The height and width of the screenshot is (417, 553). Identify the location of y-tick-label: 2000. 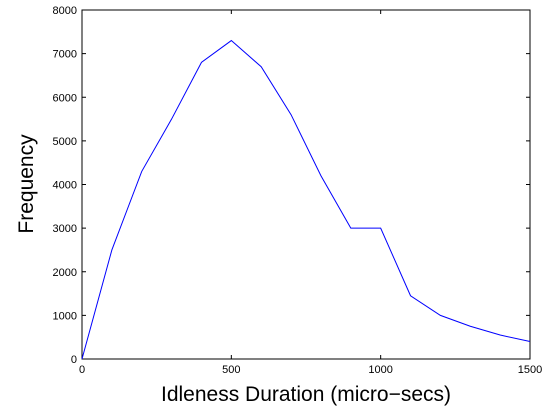
(65, 273).